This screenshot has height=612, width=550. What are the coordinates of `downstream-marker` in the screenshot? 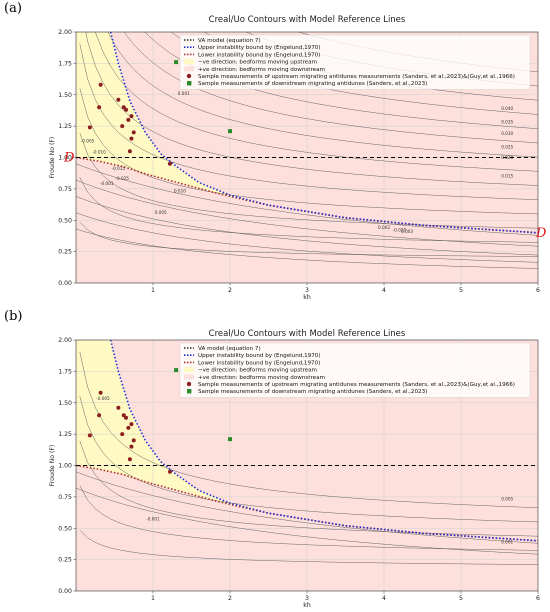 It's located at (230, 131).